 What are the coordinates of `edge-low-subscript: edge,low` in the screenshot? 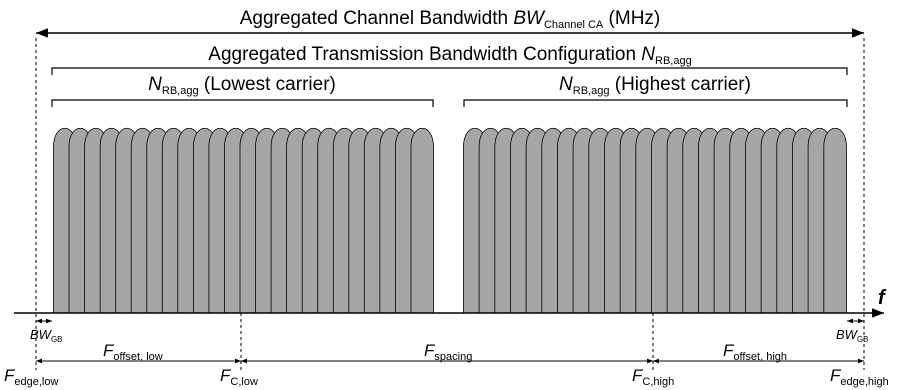 It's located at (36, 382).